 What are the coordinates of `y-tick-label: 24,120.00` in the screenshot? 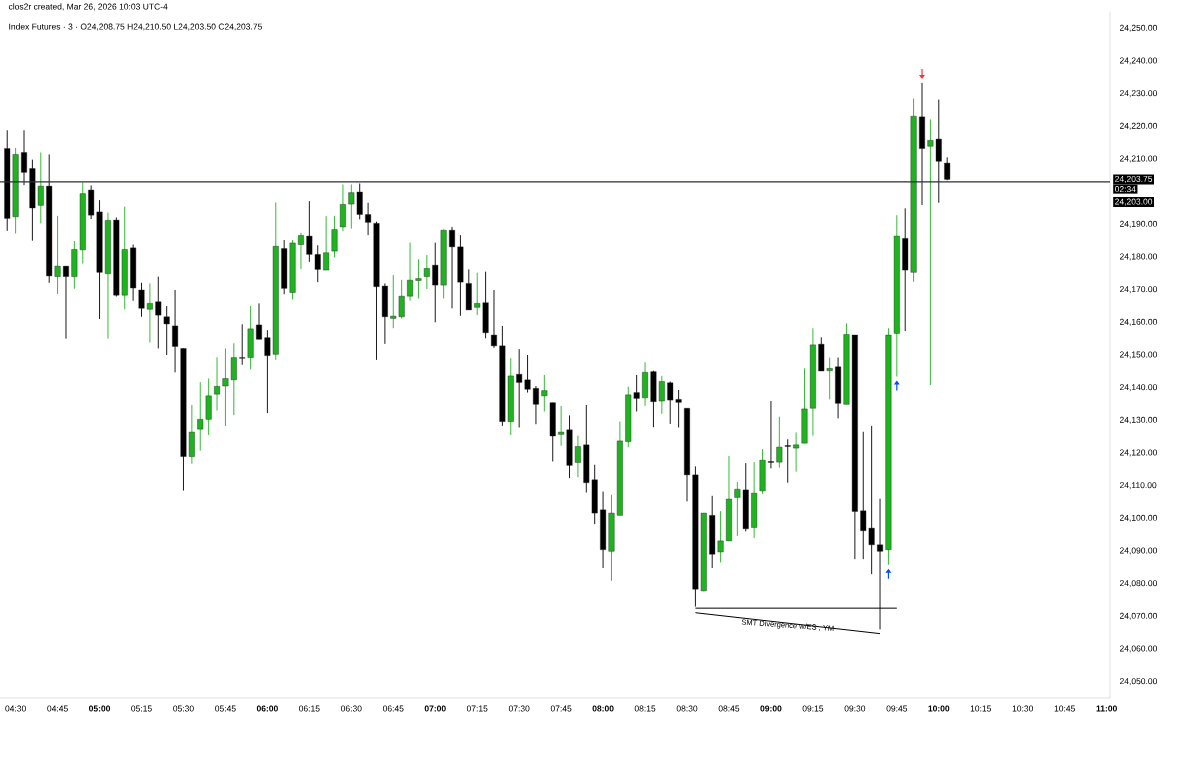 It's located at (1138, 453).